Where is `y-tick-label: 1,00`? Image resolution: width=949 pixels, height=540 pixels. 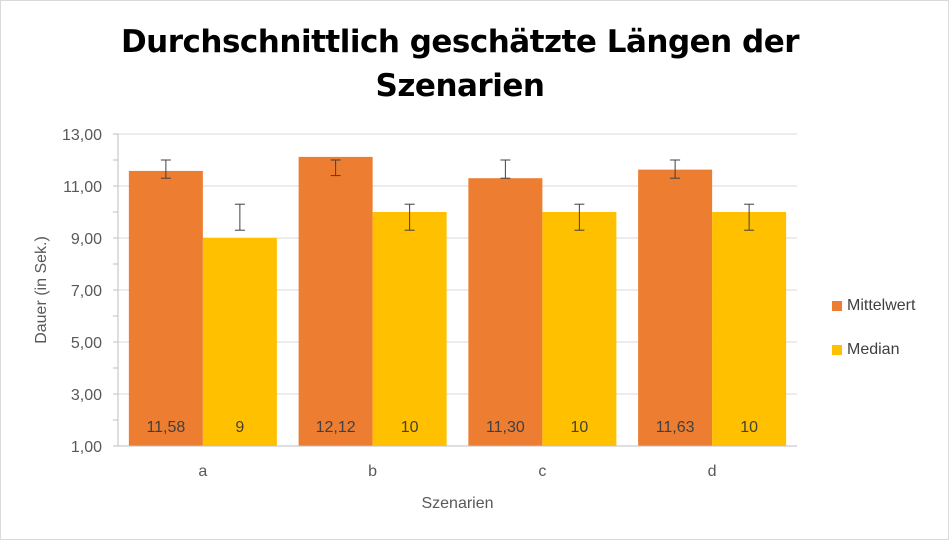
y-tick-label: 1,00 is located at coordinates (86, 447).